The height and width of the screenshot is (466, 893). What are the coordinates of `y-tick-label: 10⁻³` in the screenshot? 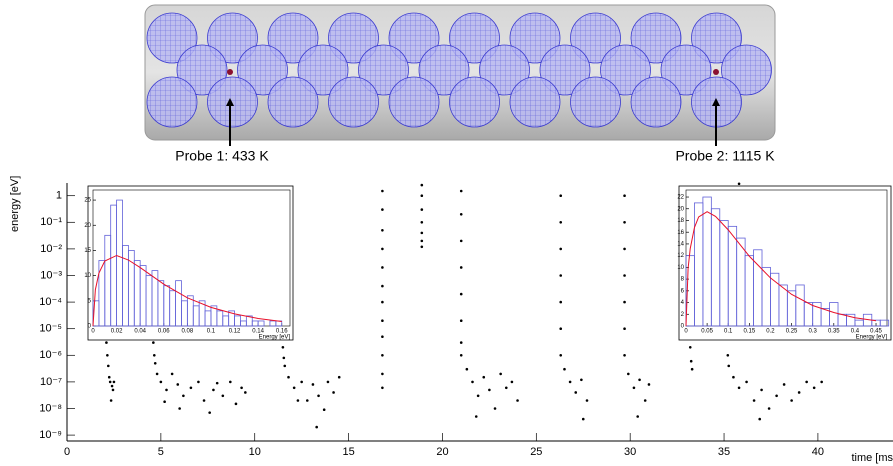 It's located at (51, 275).